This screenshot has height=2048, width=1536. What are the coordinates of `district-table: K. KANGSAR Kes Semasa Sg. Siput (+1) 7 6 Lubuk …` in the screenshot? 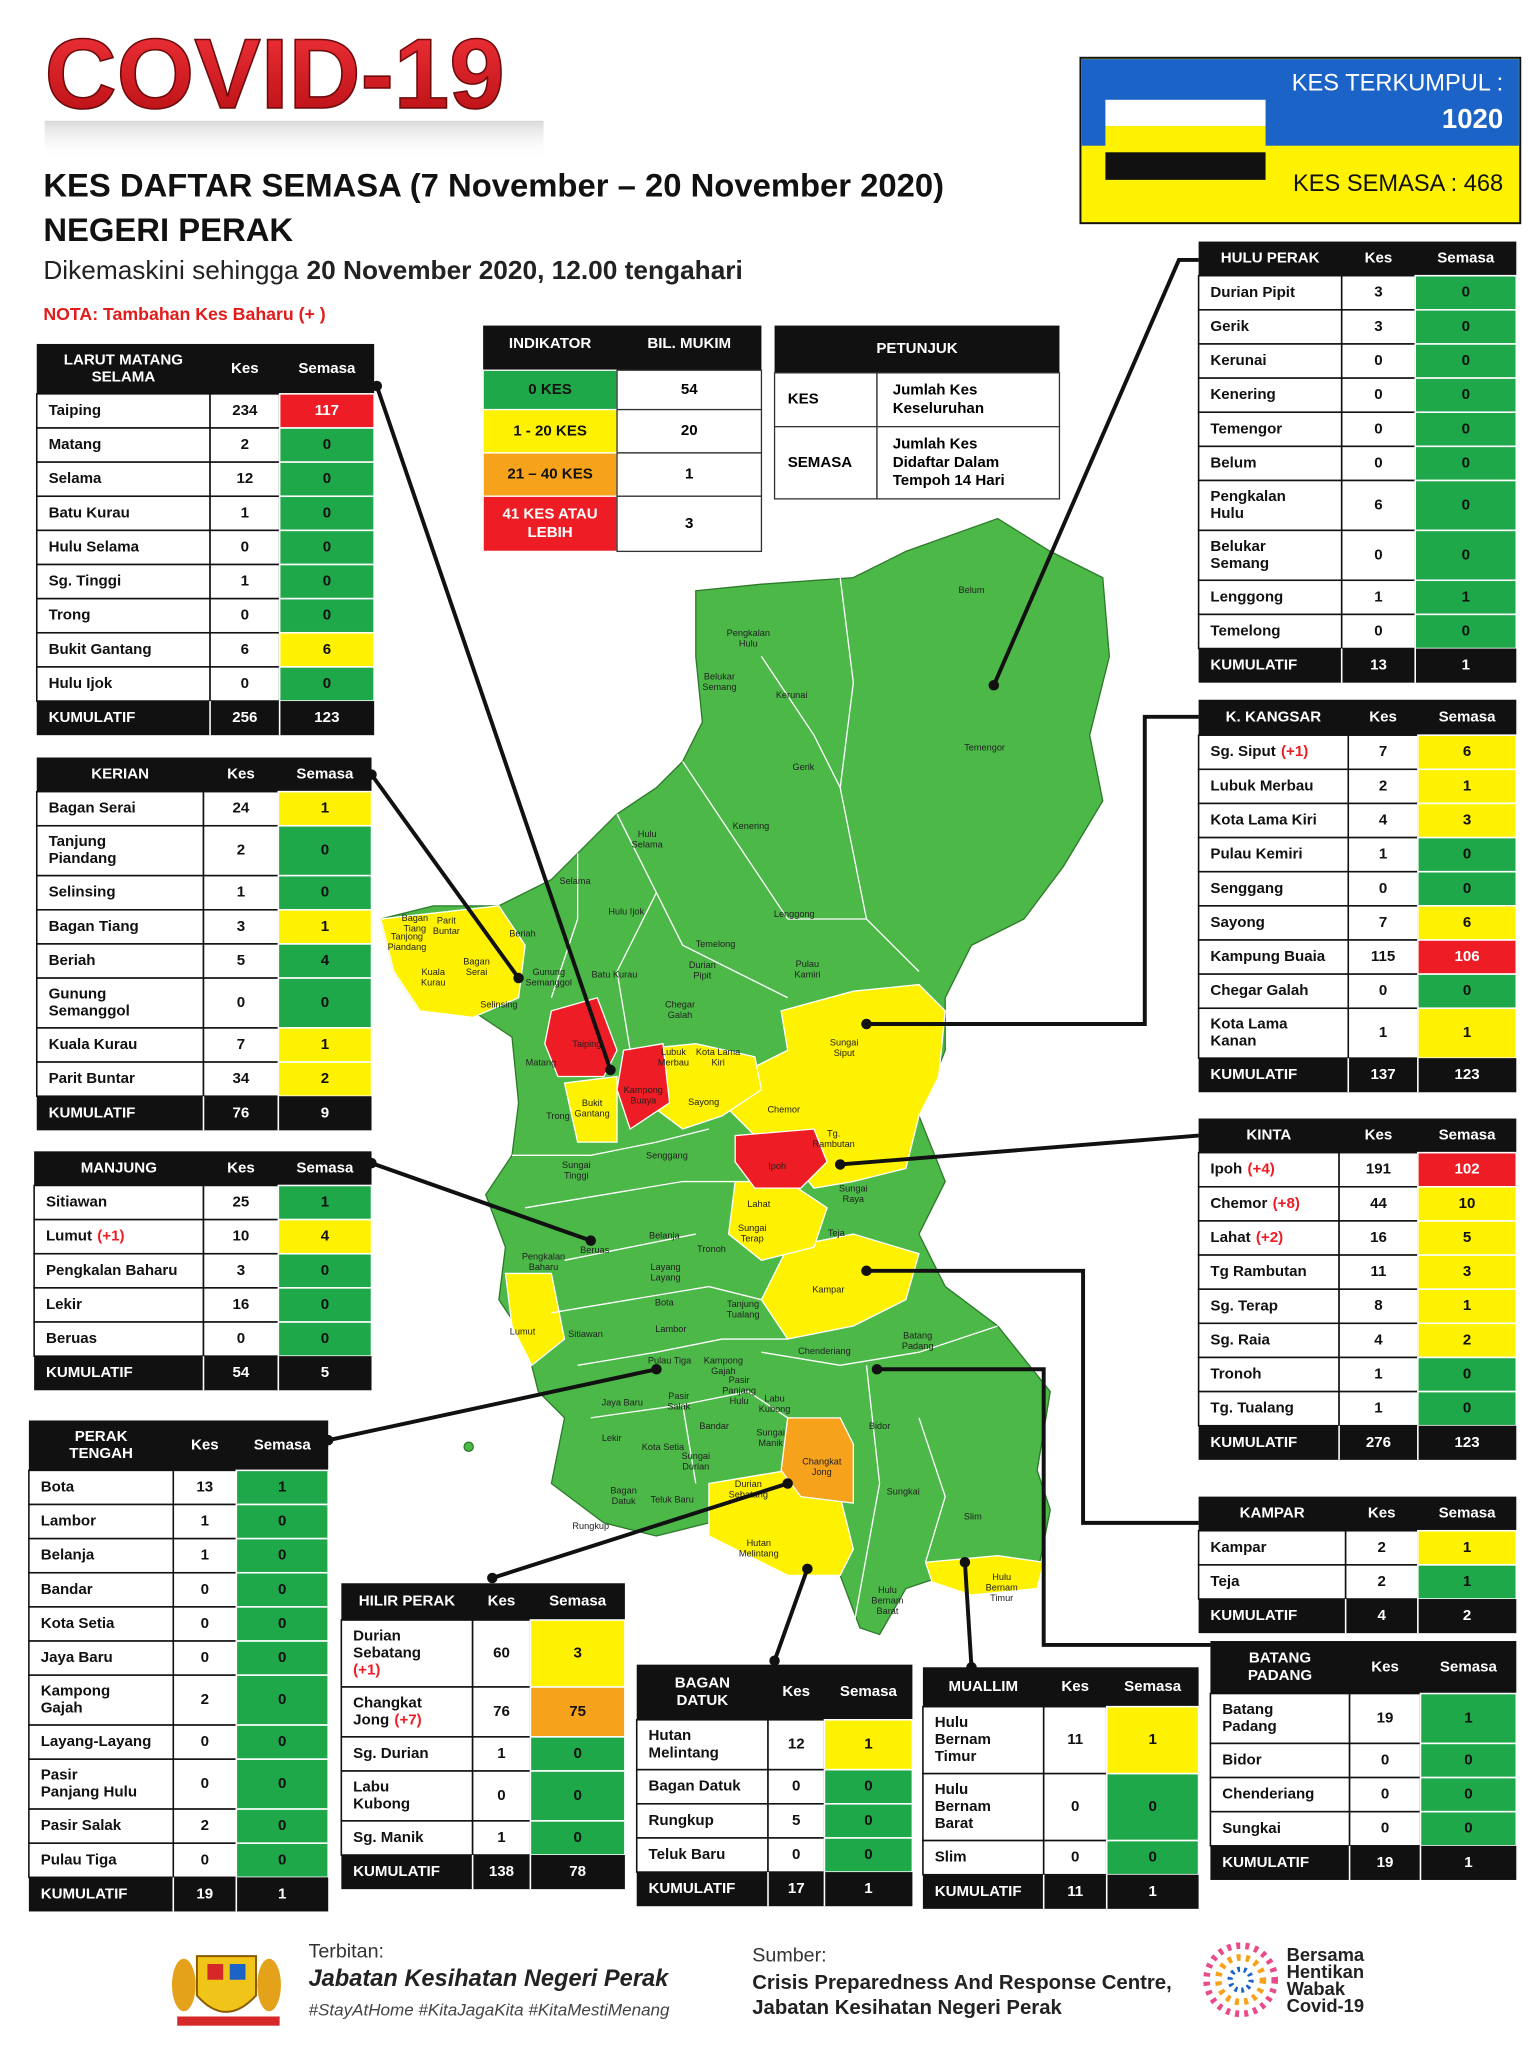 It's located at (1357, 896).